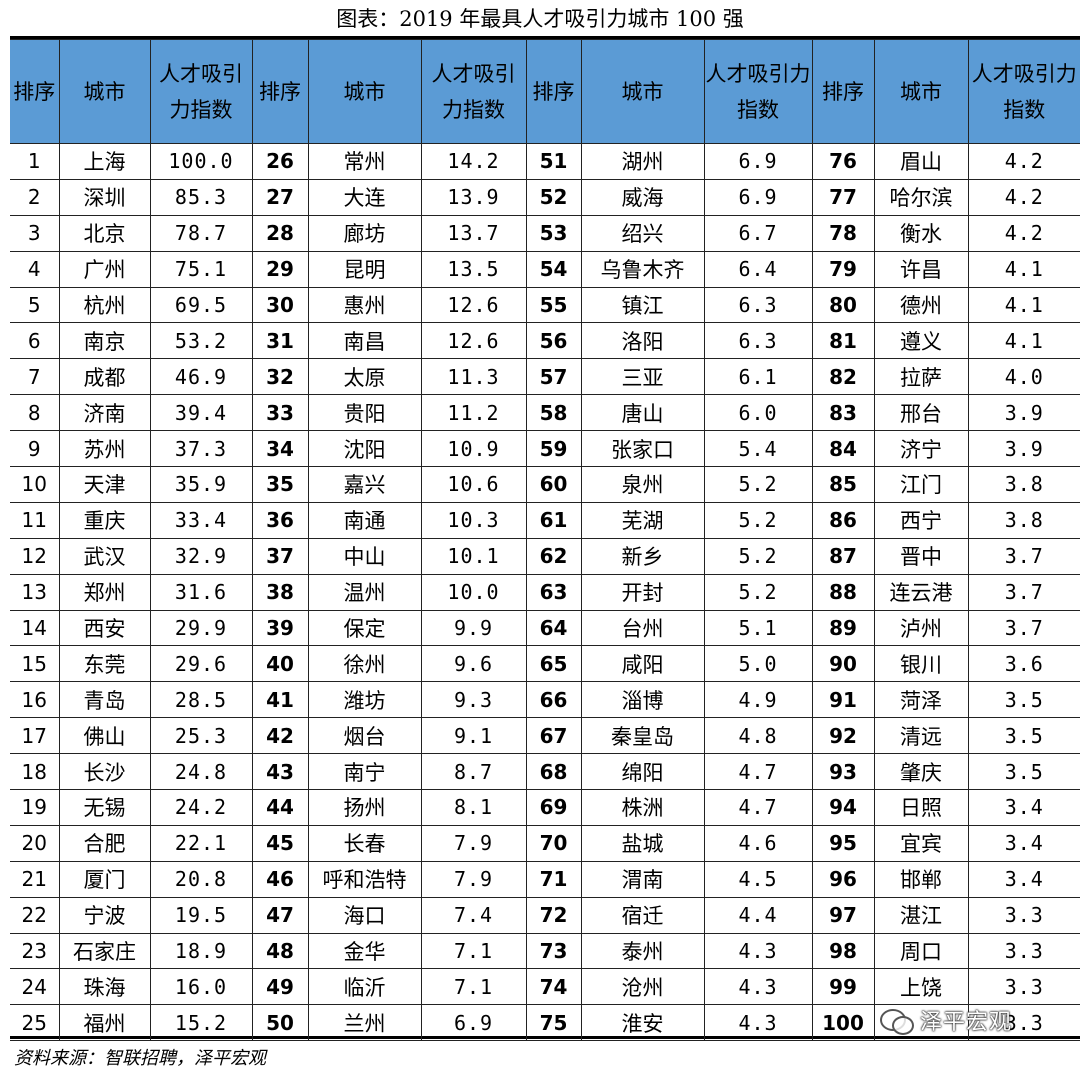 The image size is (1080, 1074). What do you see at coordinates (473, 879) in the screenshot?
I see `index-cell: 7.9` at bounding box center [473, 879].